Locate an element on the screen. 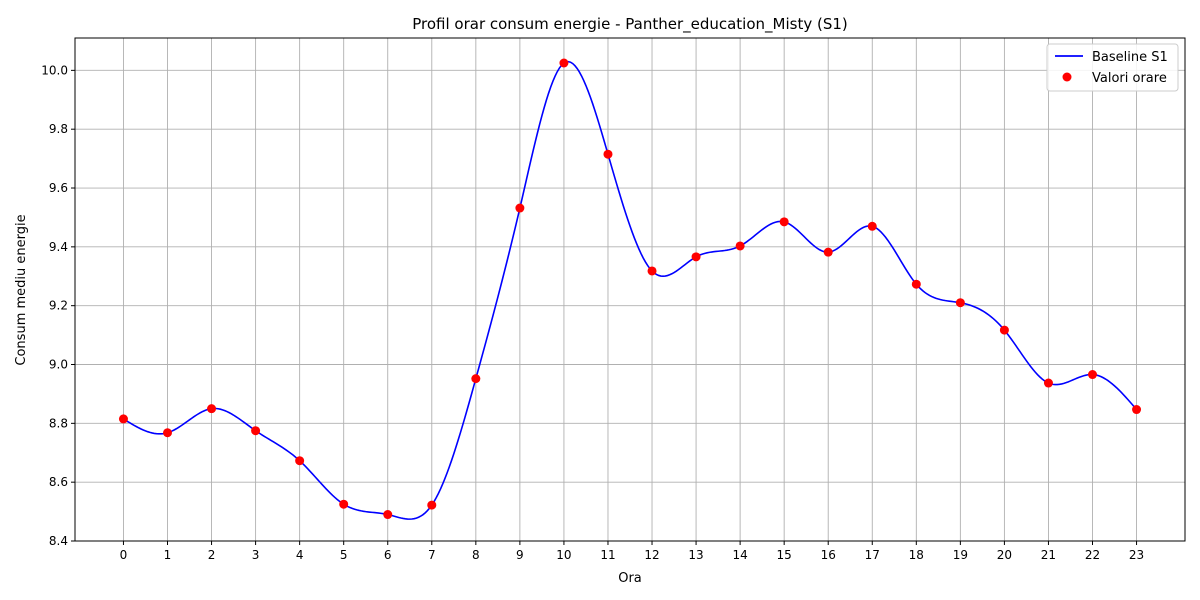  y-tick-label: 8.4 is located at coordinates (58, 541).